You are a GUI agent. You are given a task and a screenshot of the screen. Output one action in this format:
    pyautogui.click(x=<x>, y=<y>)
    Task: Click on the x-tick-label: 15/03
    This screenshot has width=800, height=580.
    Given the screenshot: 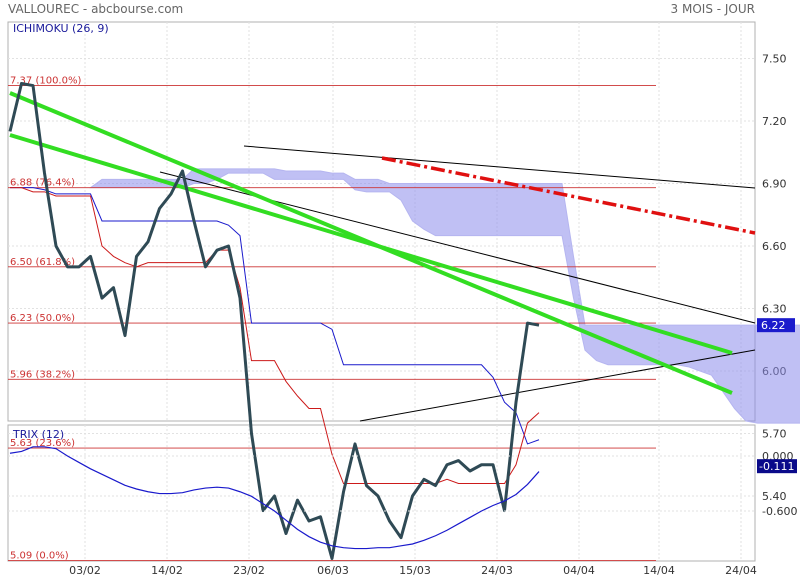 What is the action you would take?
    pyautogui.click(x=415, y=570)
    